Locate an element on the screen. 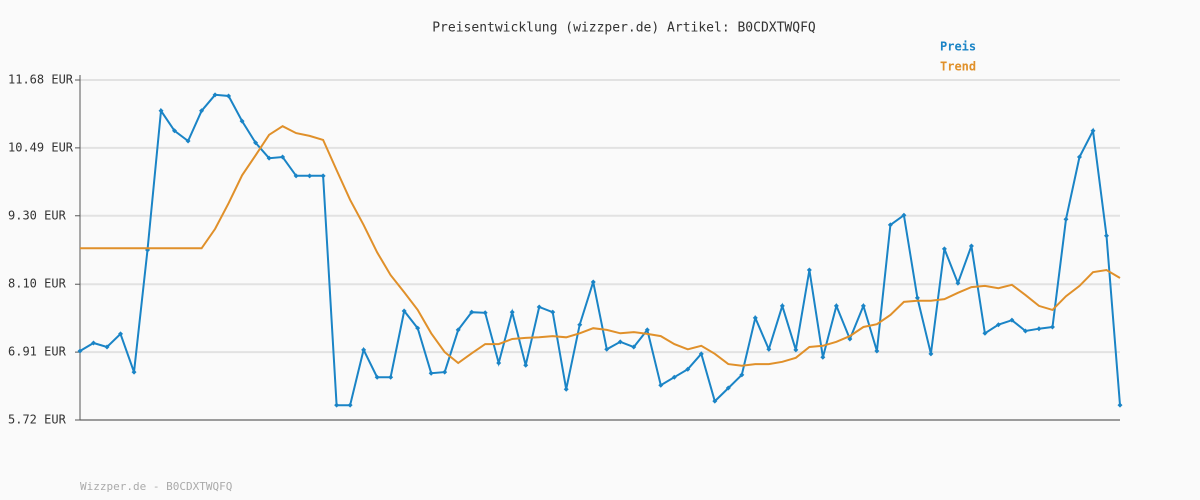  y-tick-label: 11.68 EUR is located at coordinates (41, 80).